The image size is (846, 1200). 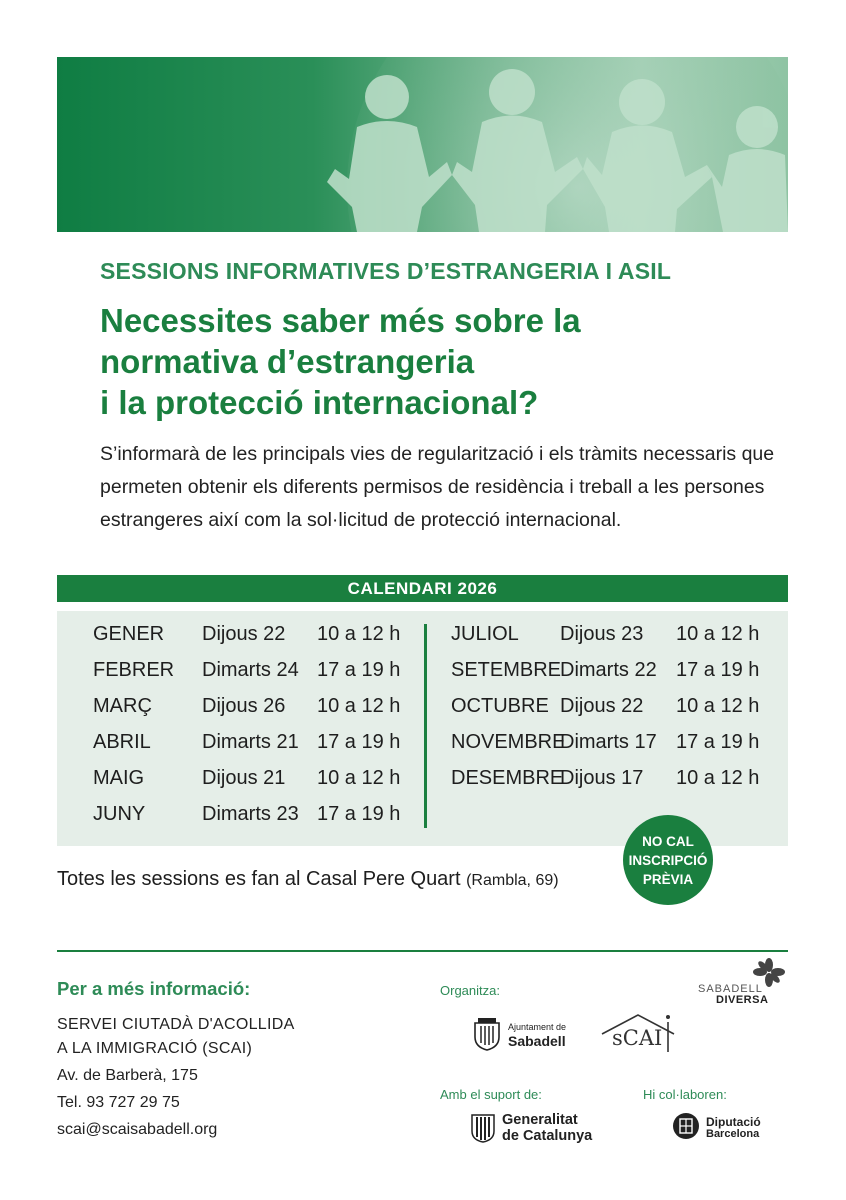 What do you see at coordinates (122, 742) in the screenshot?
I see `calendar-month: ABRIL` at bounding box center [122, 742].